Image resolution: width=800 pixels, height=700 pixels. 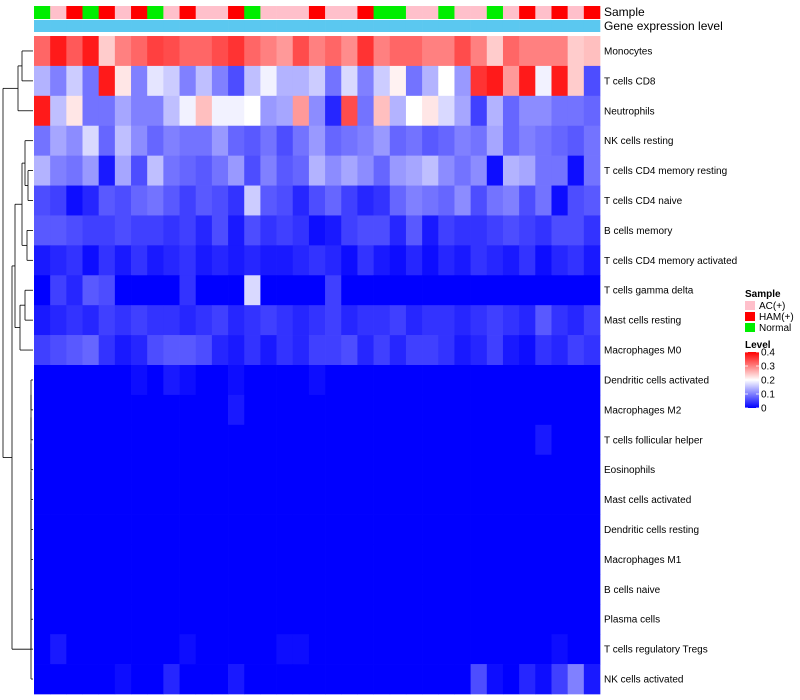 I want to click on expression-annotation-cell, so click(x=462, y=26).